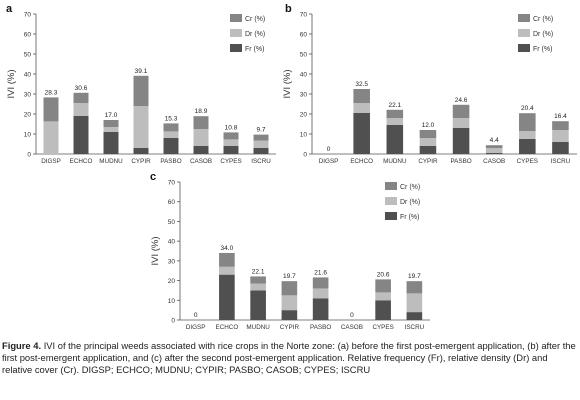 This screenshot has height=400, width=580. What do you see at coordinates (81, 88) in the screenshot?
I see `bar-total-label: 30.6` at bounding box center [81, 88].